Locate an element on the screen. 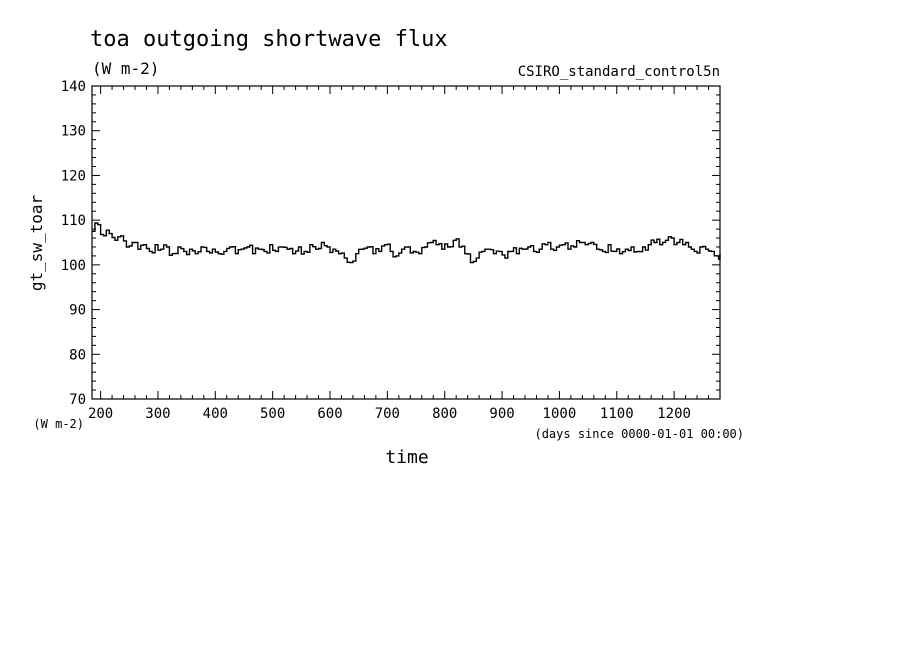  x-tick-label: 1200 is located at coordinates (674, 414).